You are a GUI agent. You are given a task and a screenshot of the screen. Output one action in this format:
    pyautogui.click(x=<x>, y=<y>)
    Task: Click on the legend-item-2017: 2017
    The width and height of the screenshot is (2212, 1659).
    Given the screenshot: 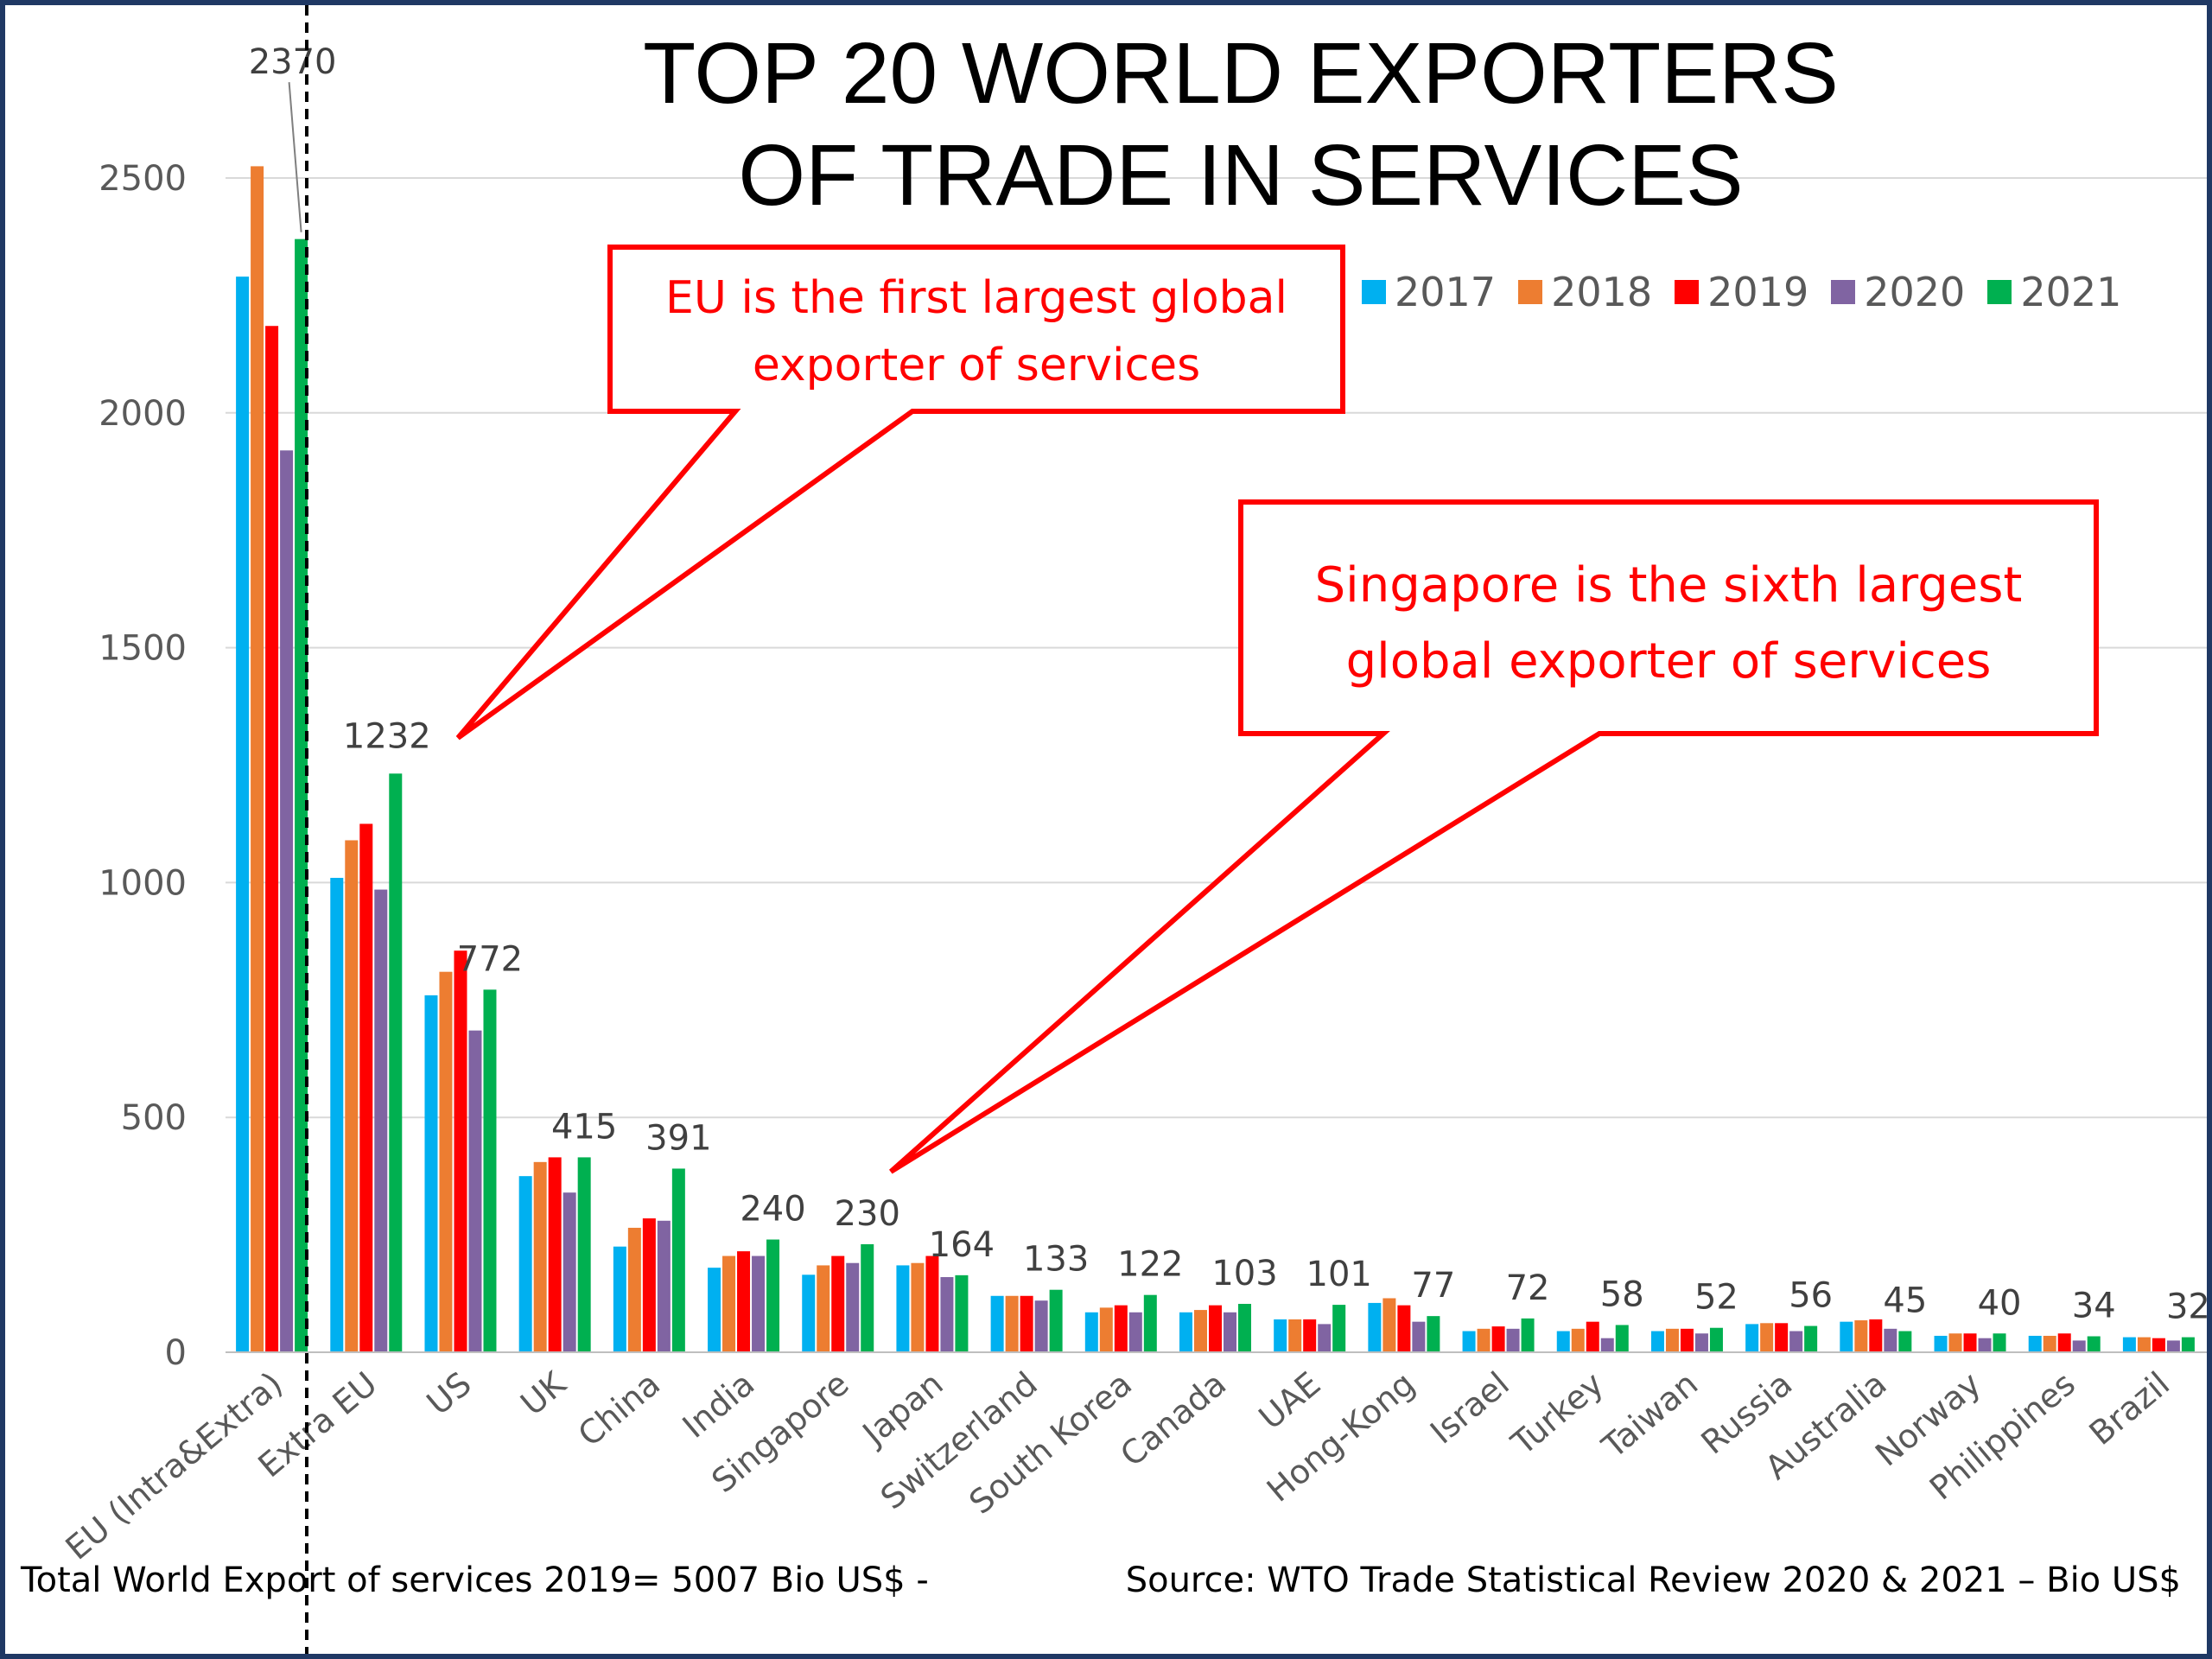 What is the action you would take?
    pyautogui.click(x=1429, y=292)
    